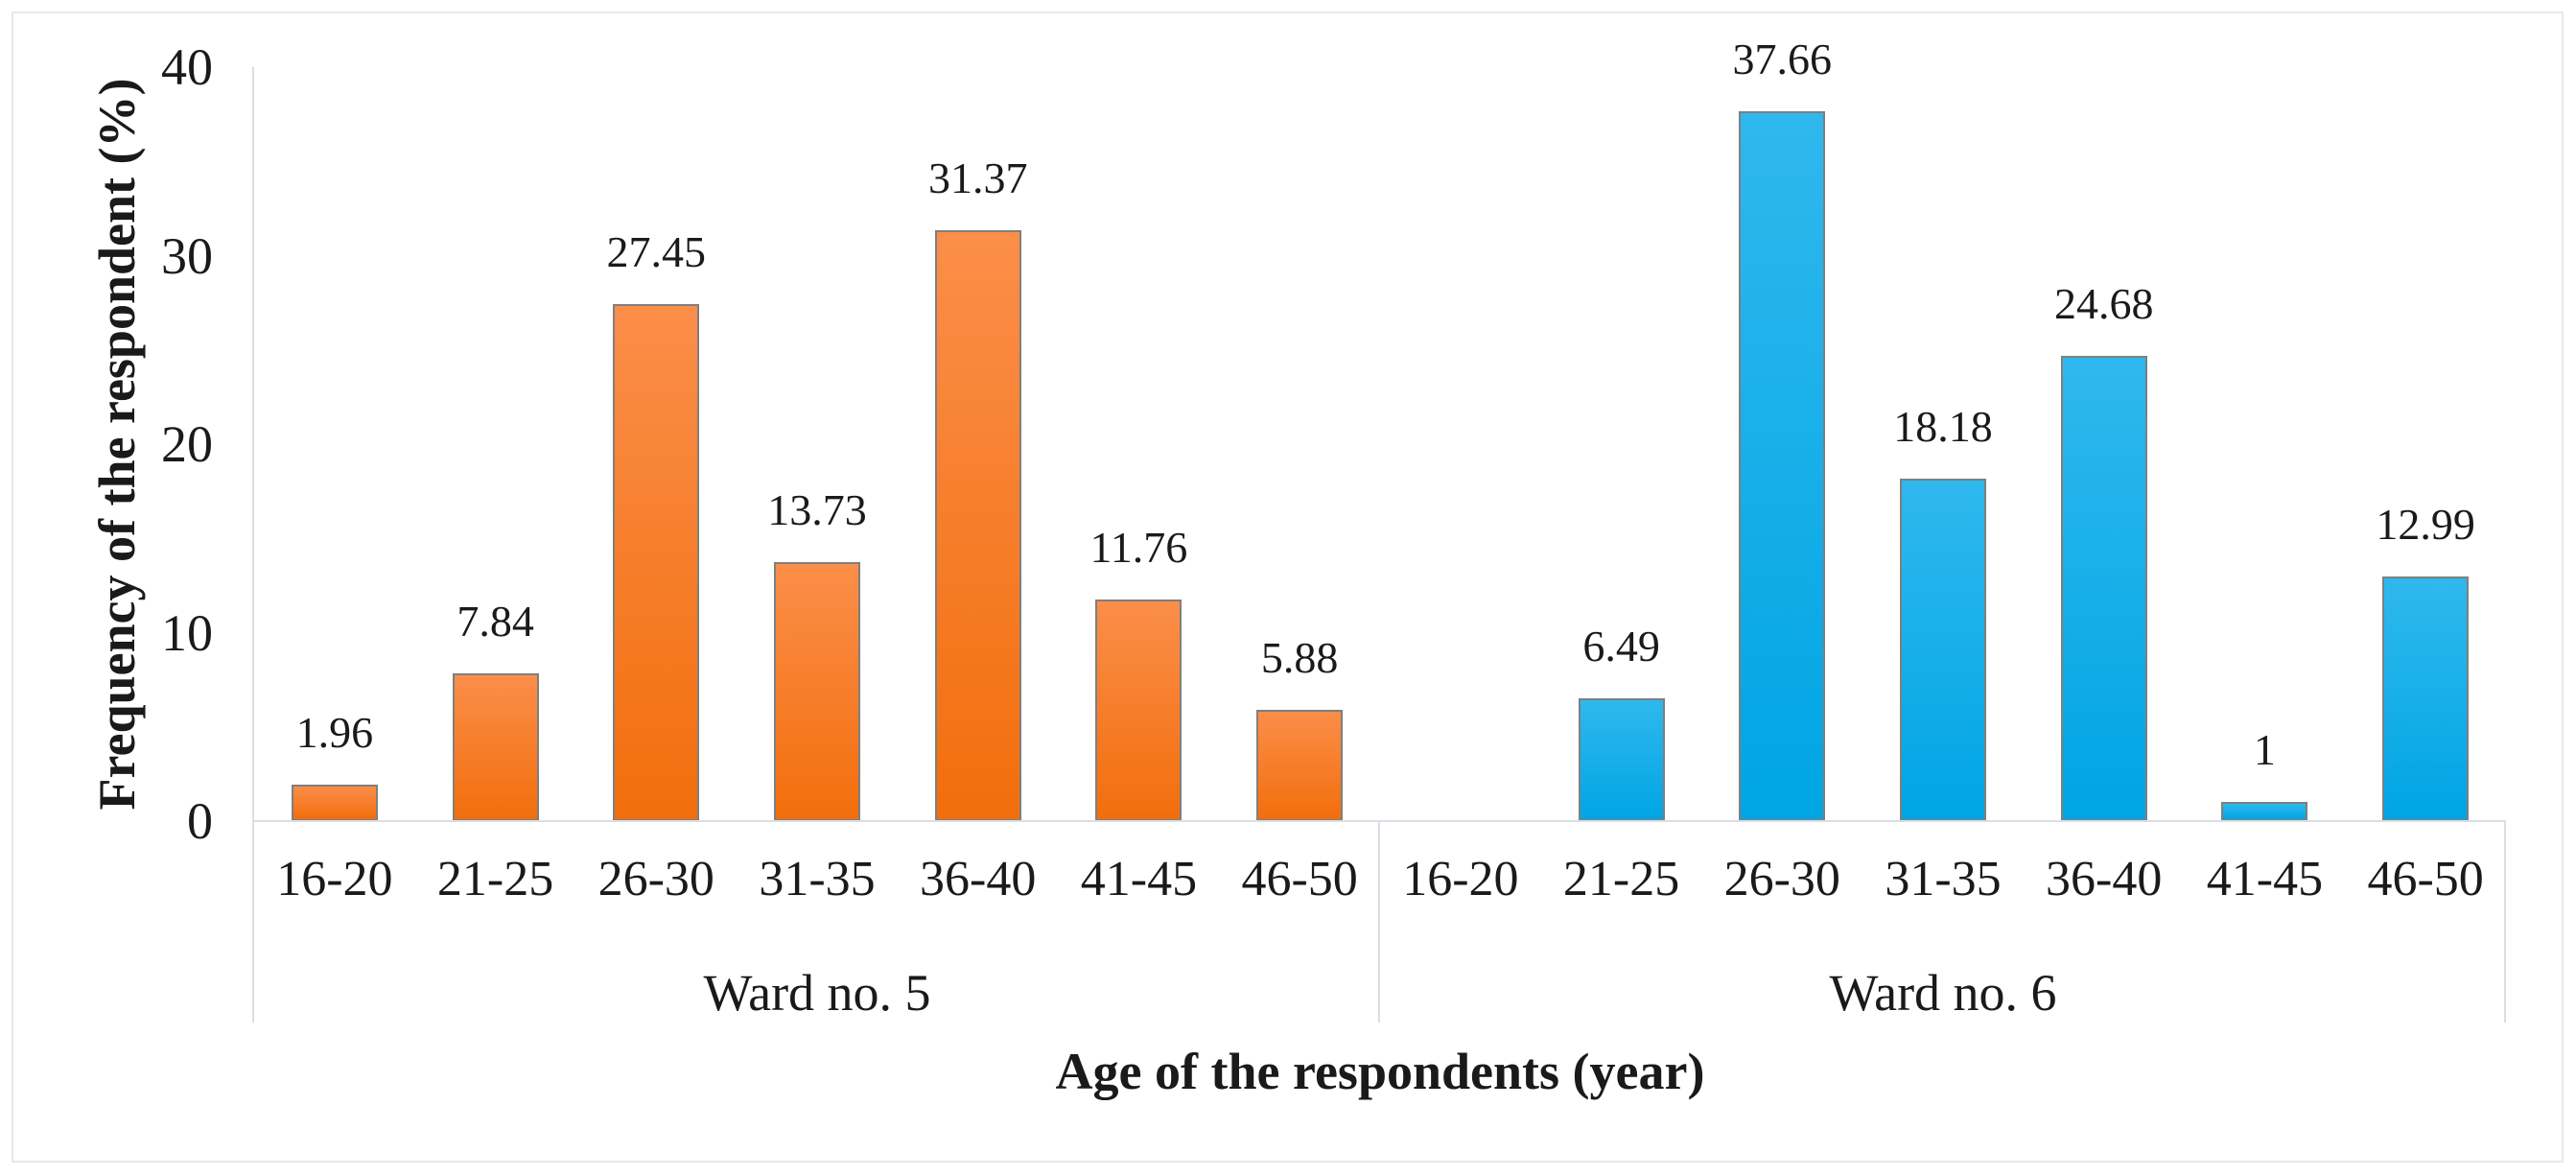  I want to click on bar-value-label: 13.73, so click(817, 510).